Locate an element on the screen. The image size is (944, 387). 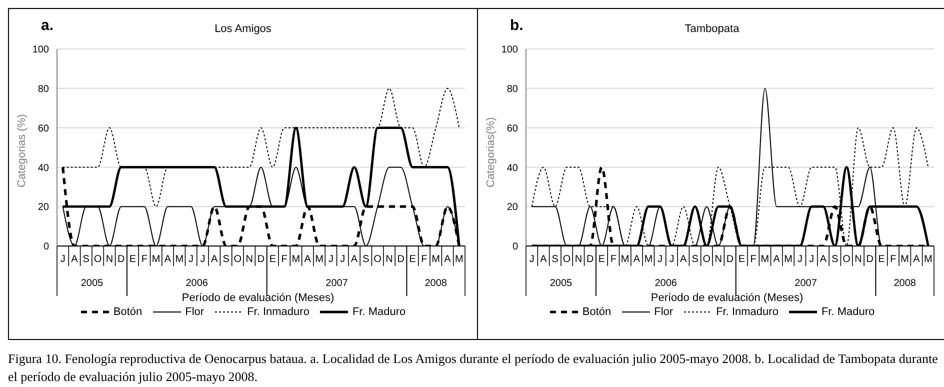
text: Figura 10. Fenología reproductiva de Oenocarpus bataua. a. Localidad de Los Amigos durante el período de evaluación julio 2005-mayo 2008. b. Localidad de Tambopata durante el período de evaluación julio 2005-mayo 2008. is located at coordinates (473, 368).